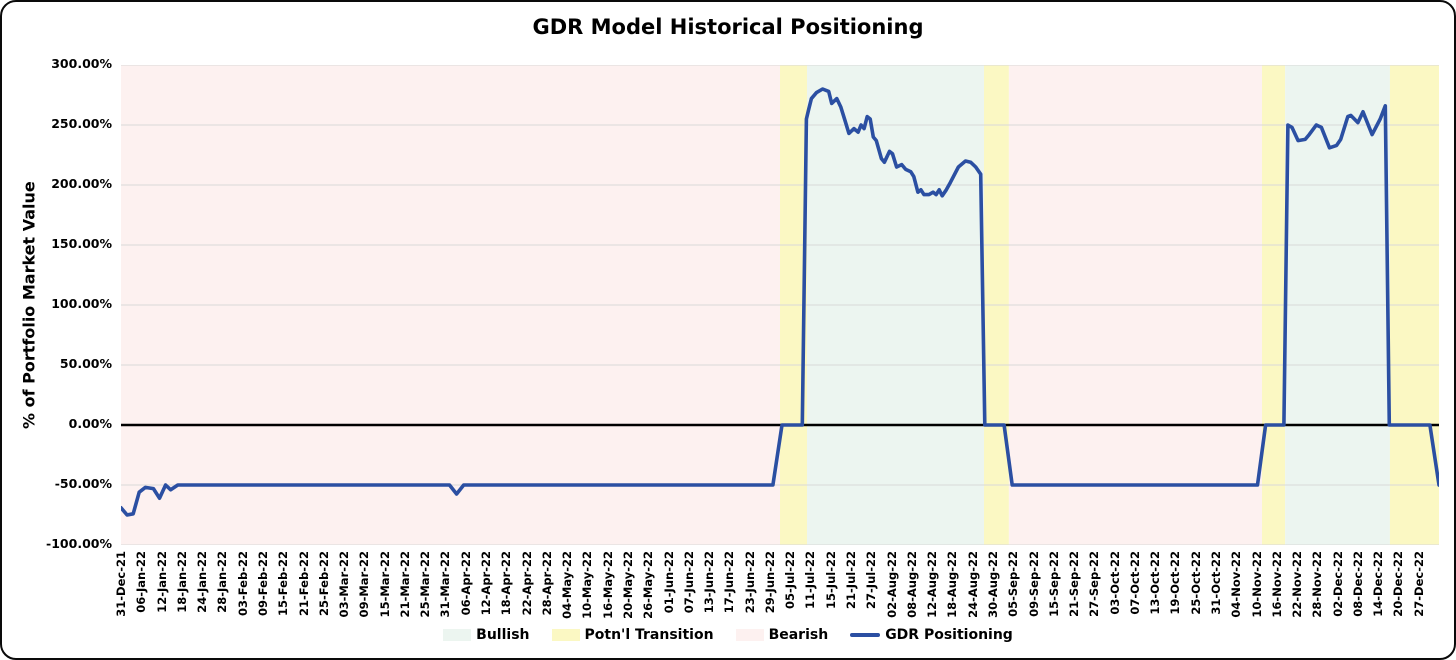 Image resolution: width=1456 pixels, height=660 pixels. Describe the element at coordinates (364, 584) in the screenshot. I see `x-tick-label: 09-Mar-22` at that location.